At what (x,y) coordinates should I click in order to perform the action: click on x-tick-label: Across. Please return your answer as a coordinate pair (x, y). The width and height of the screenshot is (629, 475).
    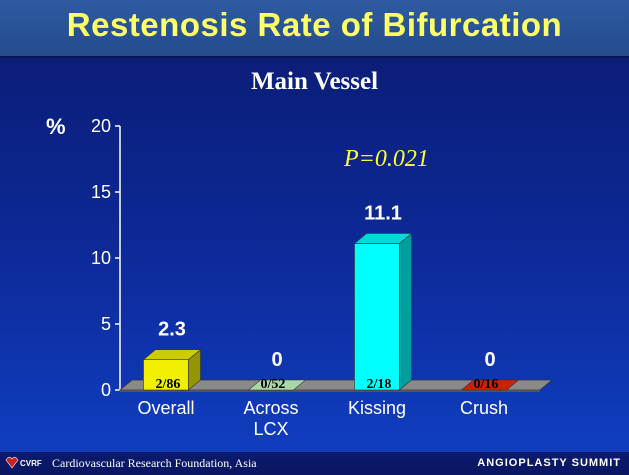
    Looking at the image, I should click on (270, 408).